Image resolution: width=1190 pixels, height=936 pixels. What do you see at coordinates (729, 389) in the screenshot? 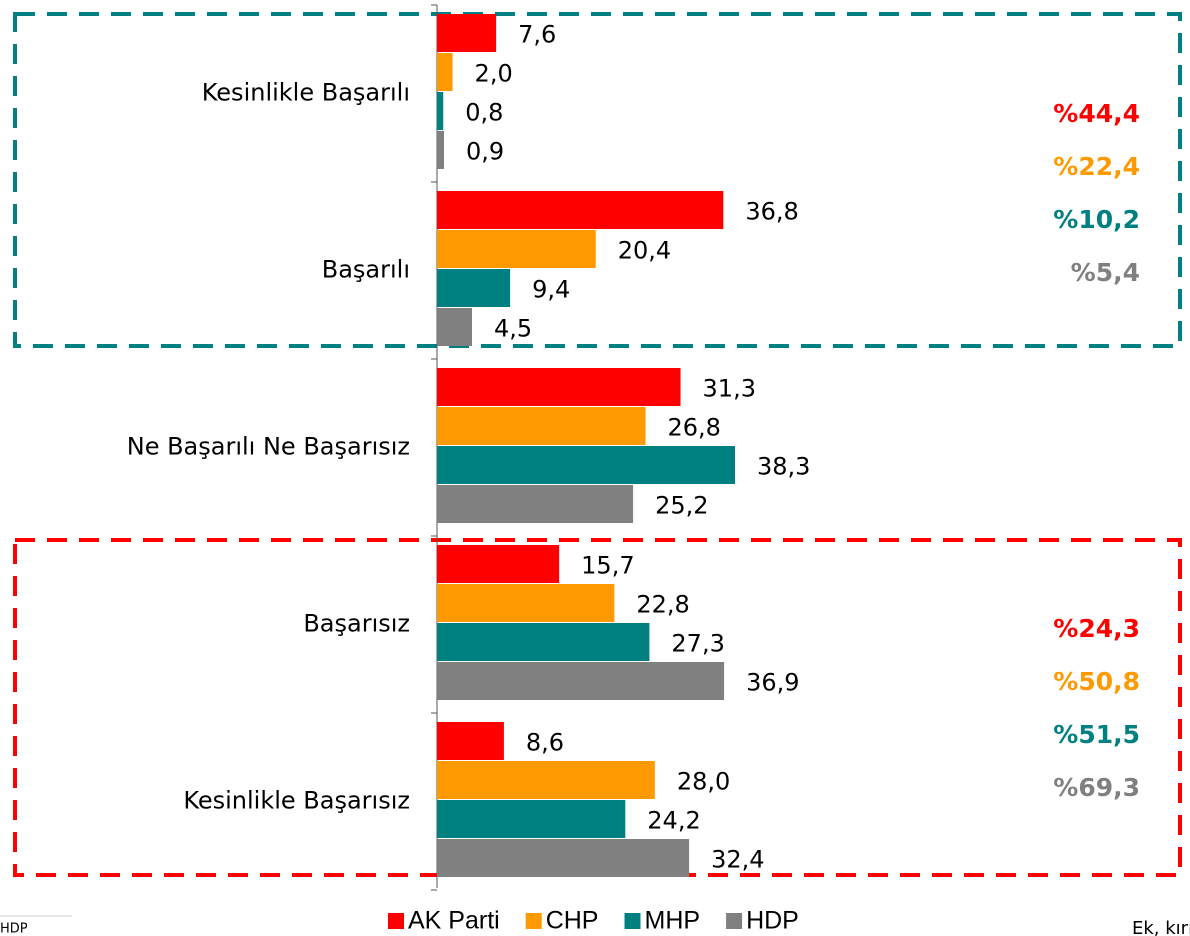
I see `value-label: 31,3` at bounding box center [729, 389].